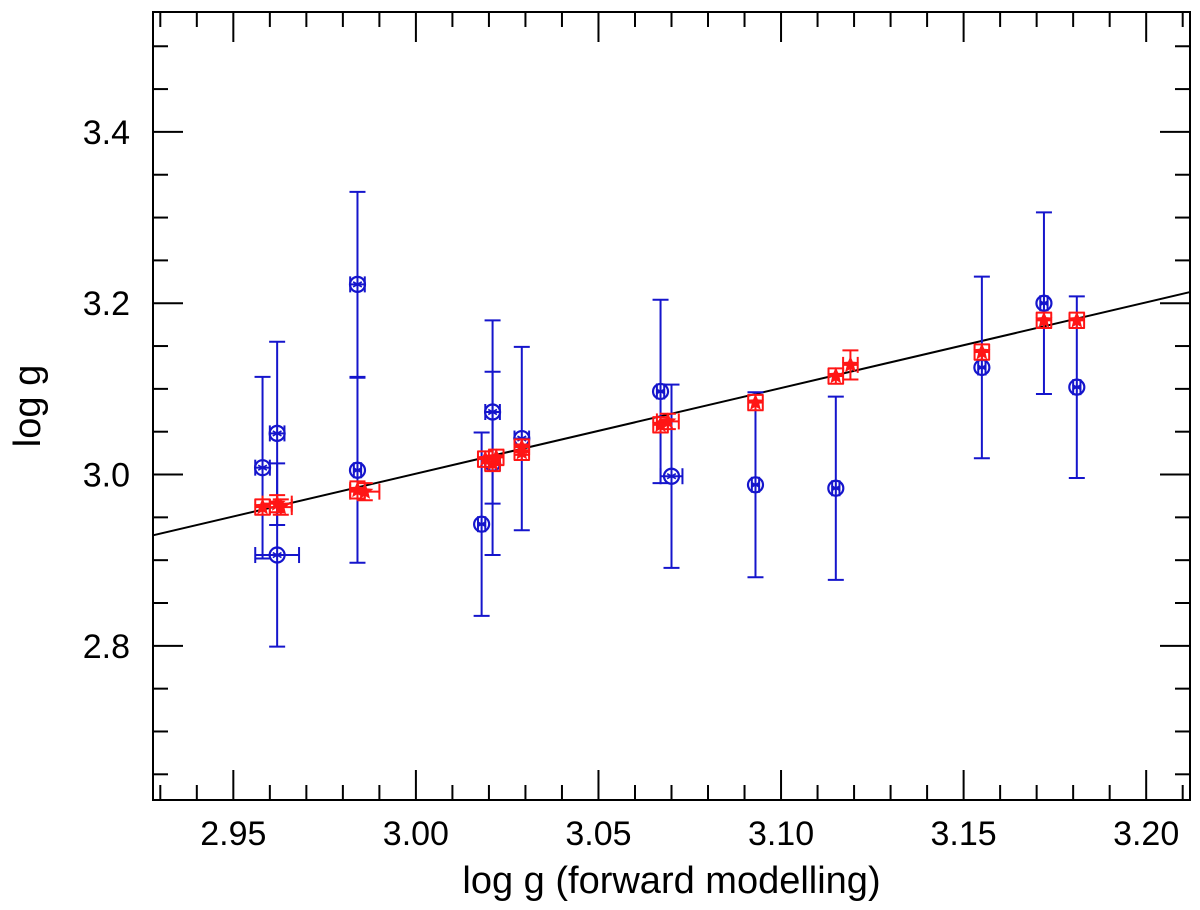  Describe the element at coordinates (233, 834) in the screenshot. I see `x-tick-label: 2.95` at that location.